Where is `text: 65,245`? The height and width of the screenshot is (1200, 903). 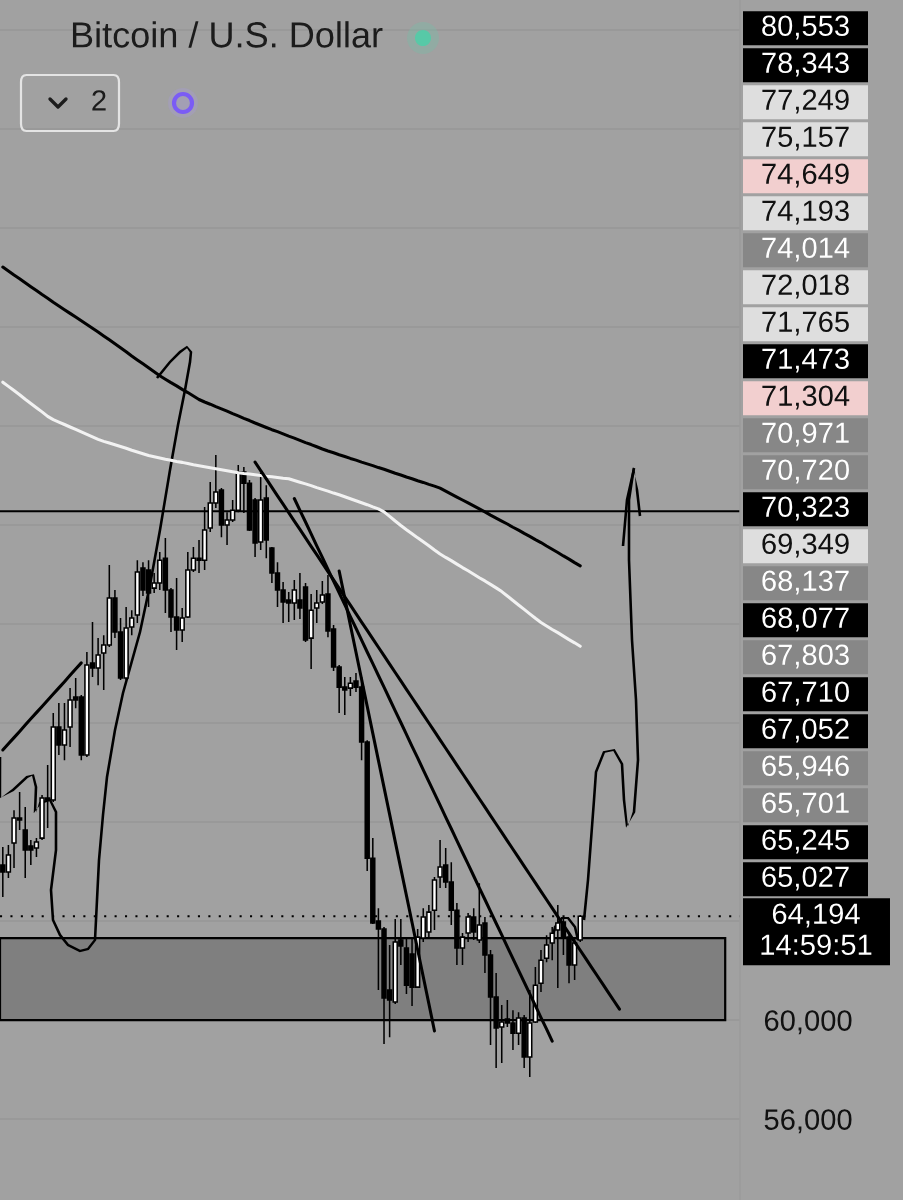
text: 65,245 is located at coordinates (805, 841).